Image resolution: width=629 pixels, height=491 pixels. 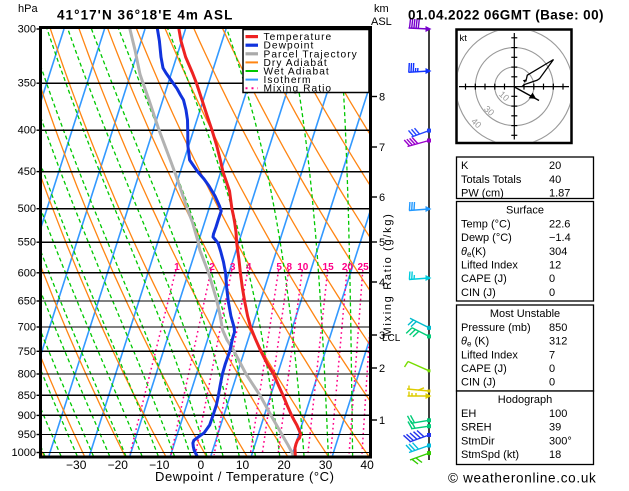 What do you see at coordinates (27, 131) in the screenshot?
I see `svg-text: 400` at bounding box center [27, 131].